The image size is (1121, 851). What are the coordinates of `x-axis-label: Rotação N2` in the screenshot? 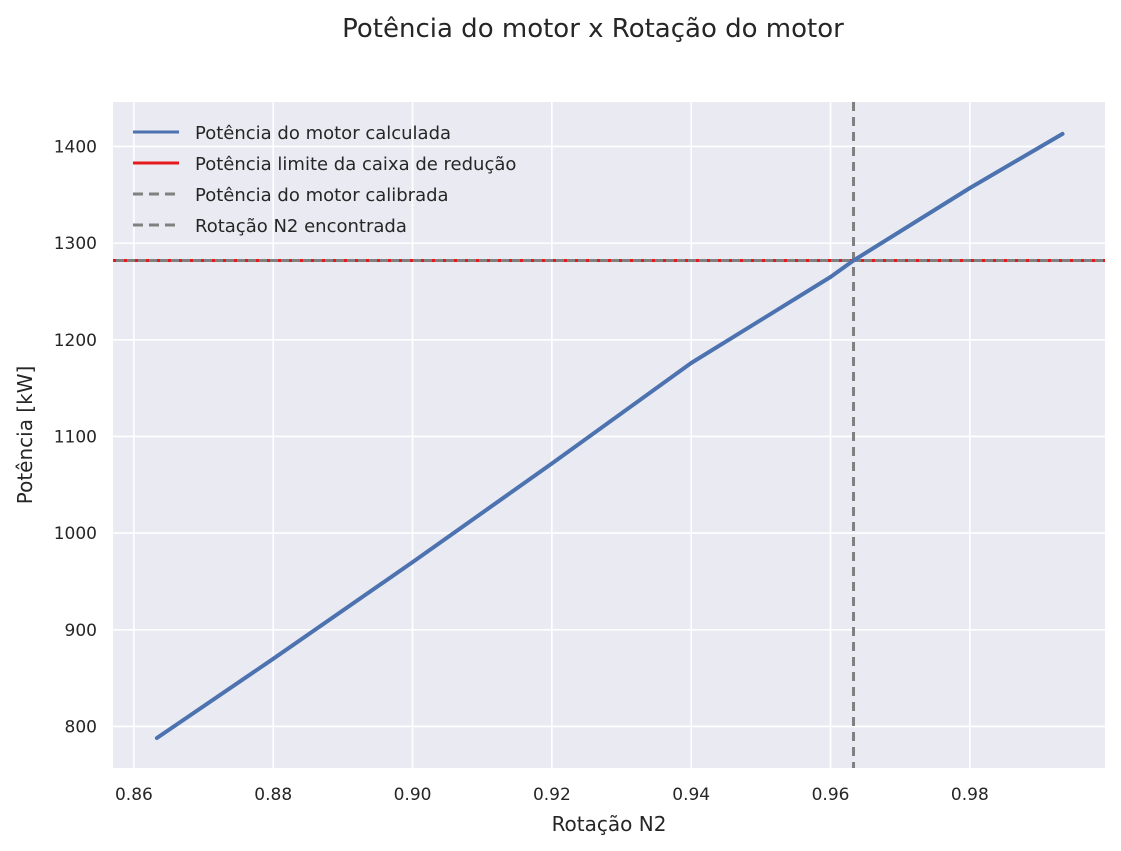 It's located at (609, 824).